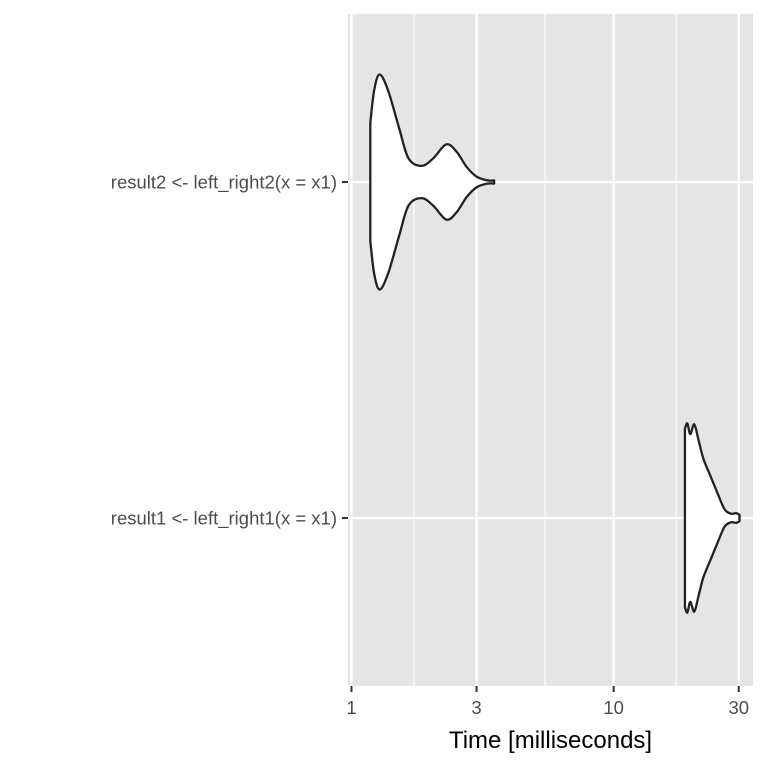 This screenshot has height=768, width=768. Describe the element at coordinates (224, 183) in the screenshot. I see `y-tick-label: result2 <- left_right2(x = x1)` at that location.